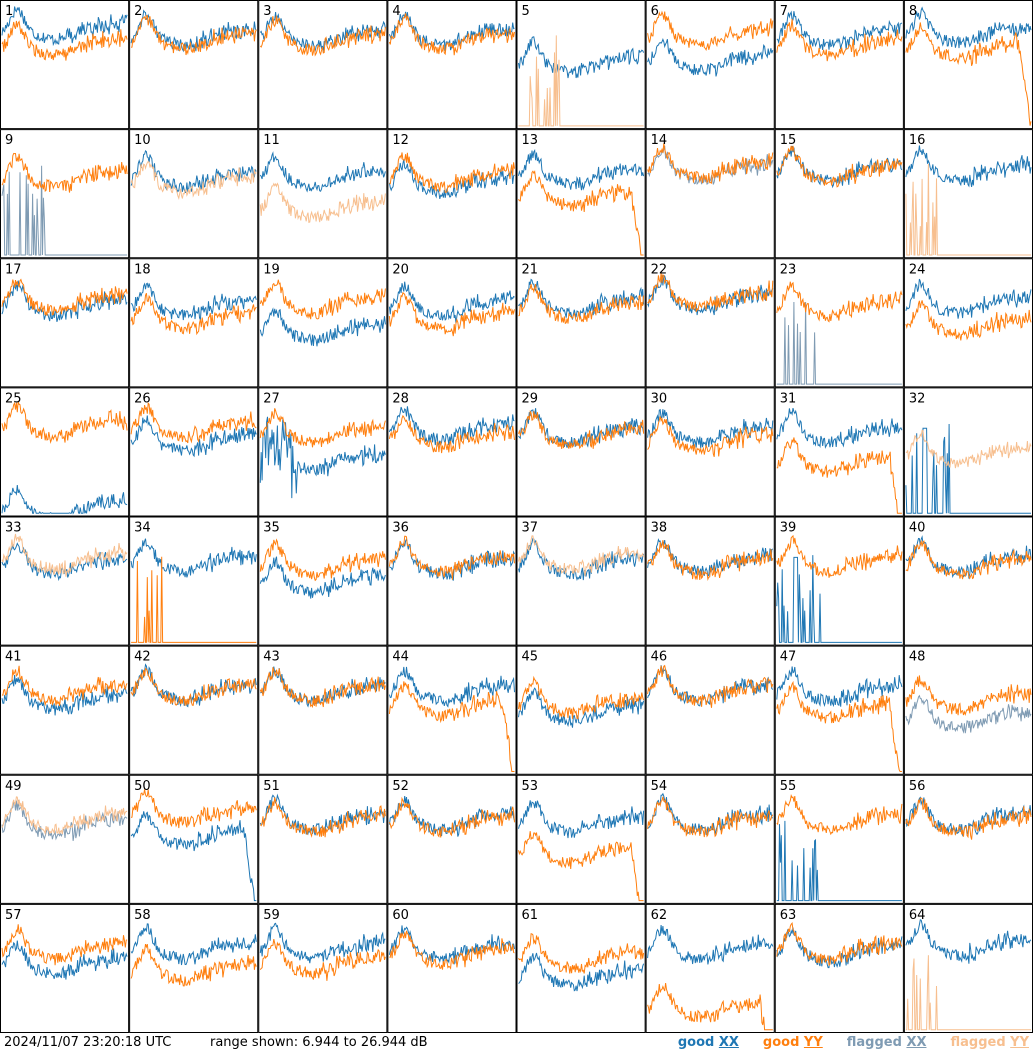  What do you see at coordinates (194, 839) in the screenshot?
I see `panel-50: 50` at bounding box center [194, 839].